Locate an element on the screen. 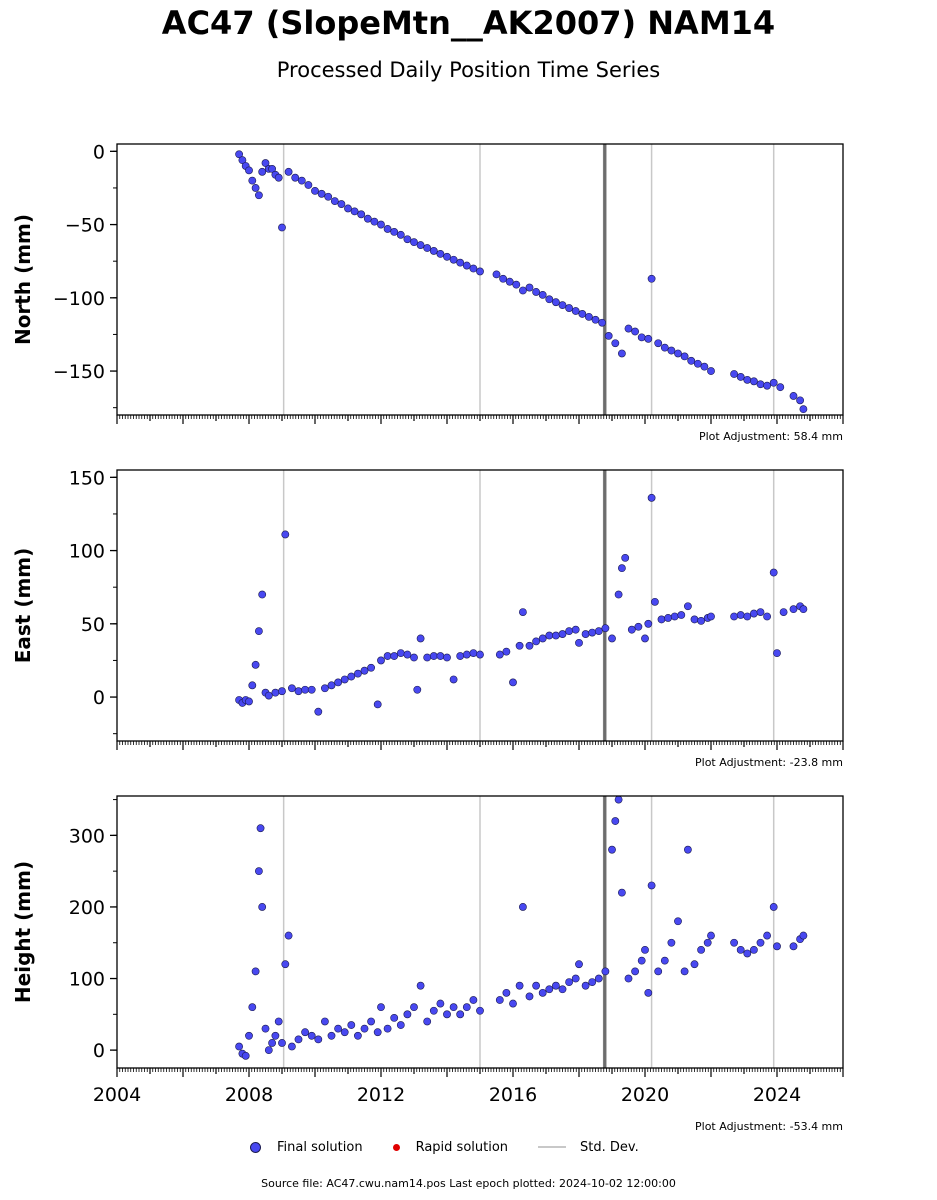  legend-item-rapid: Rapid solution is located at coordinates (450, 1147).